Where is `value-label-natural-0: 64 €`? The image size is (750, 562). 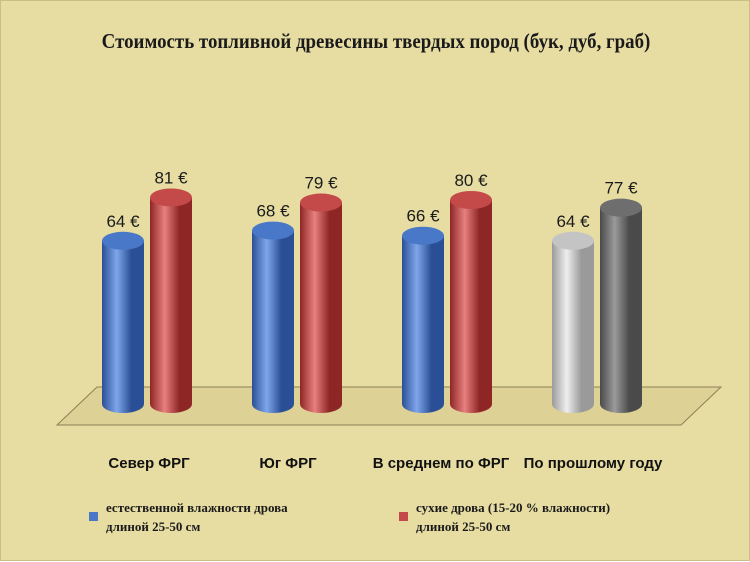
value-label-natural-0: 64 € is located at coordinates (123, 221).